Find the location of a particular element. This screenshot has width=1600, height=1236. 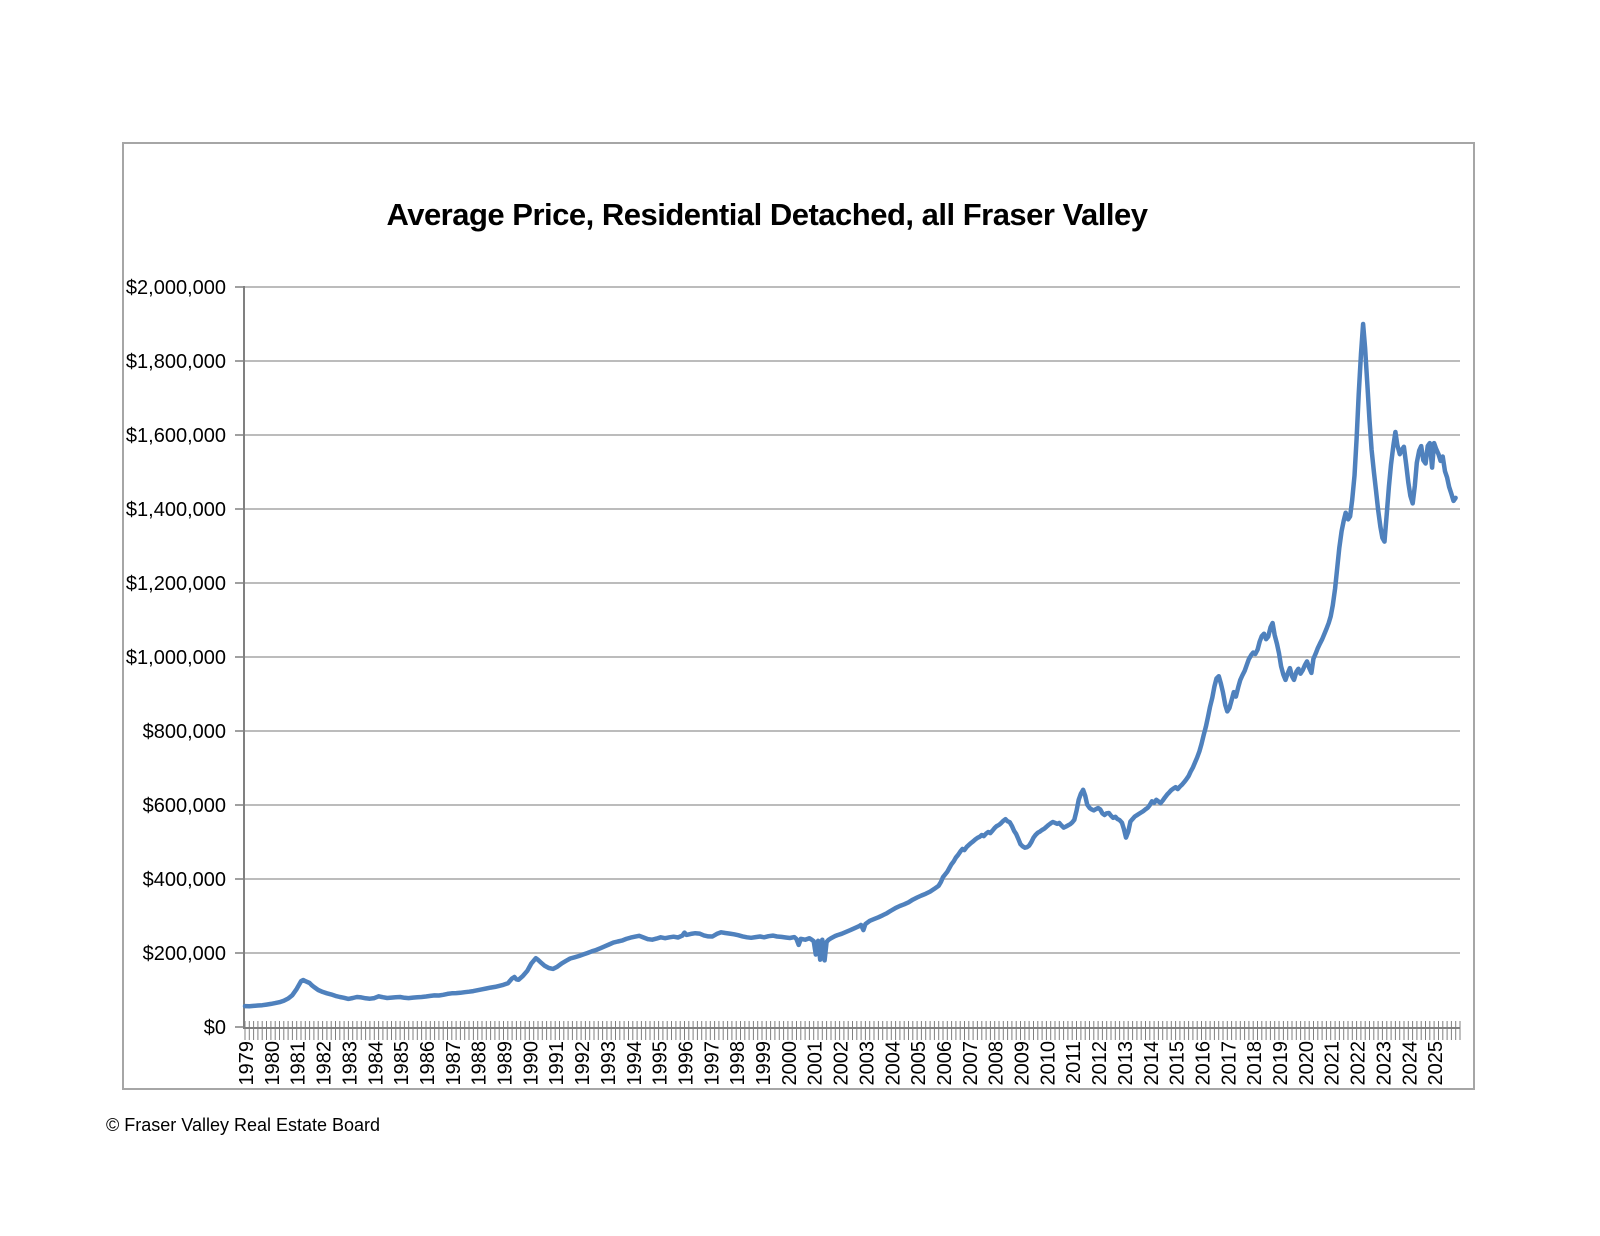

x-tick-label: 2023 is located at coordinates (1384, 1063).